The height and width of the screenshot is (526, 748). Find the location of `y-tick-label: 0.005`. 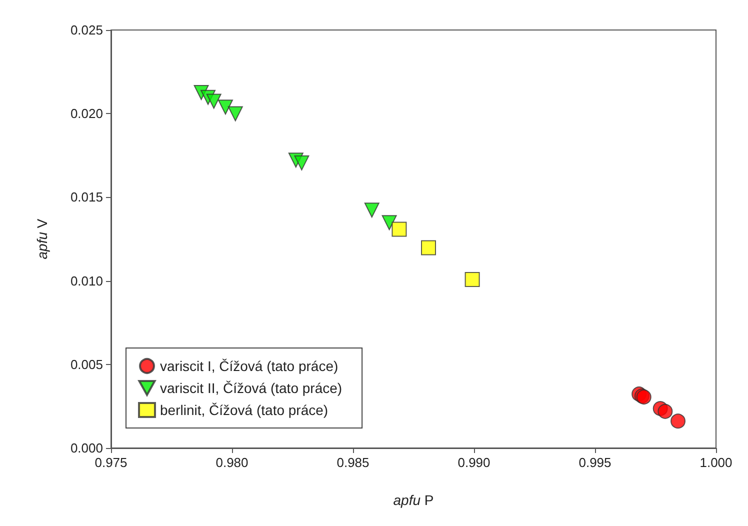

y-tick-label: 0.005 is located at coordinates (86, 364).